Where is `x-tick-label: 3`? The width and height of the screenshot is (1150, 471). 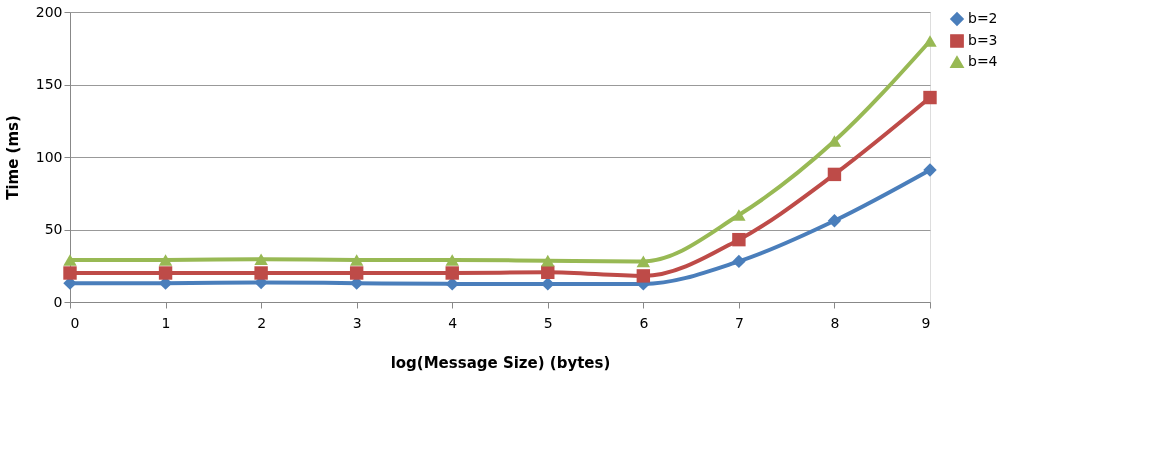
x-tick-label: 3 is located at coordinates (357, 322).